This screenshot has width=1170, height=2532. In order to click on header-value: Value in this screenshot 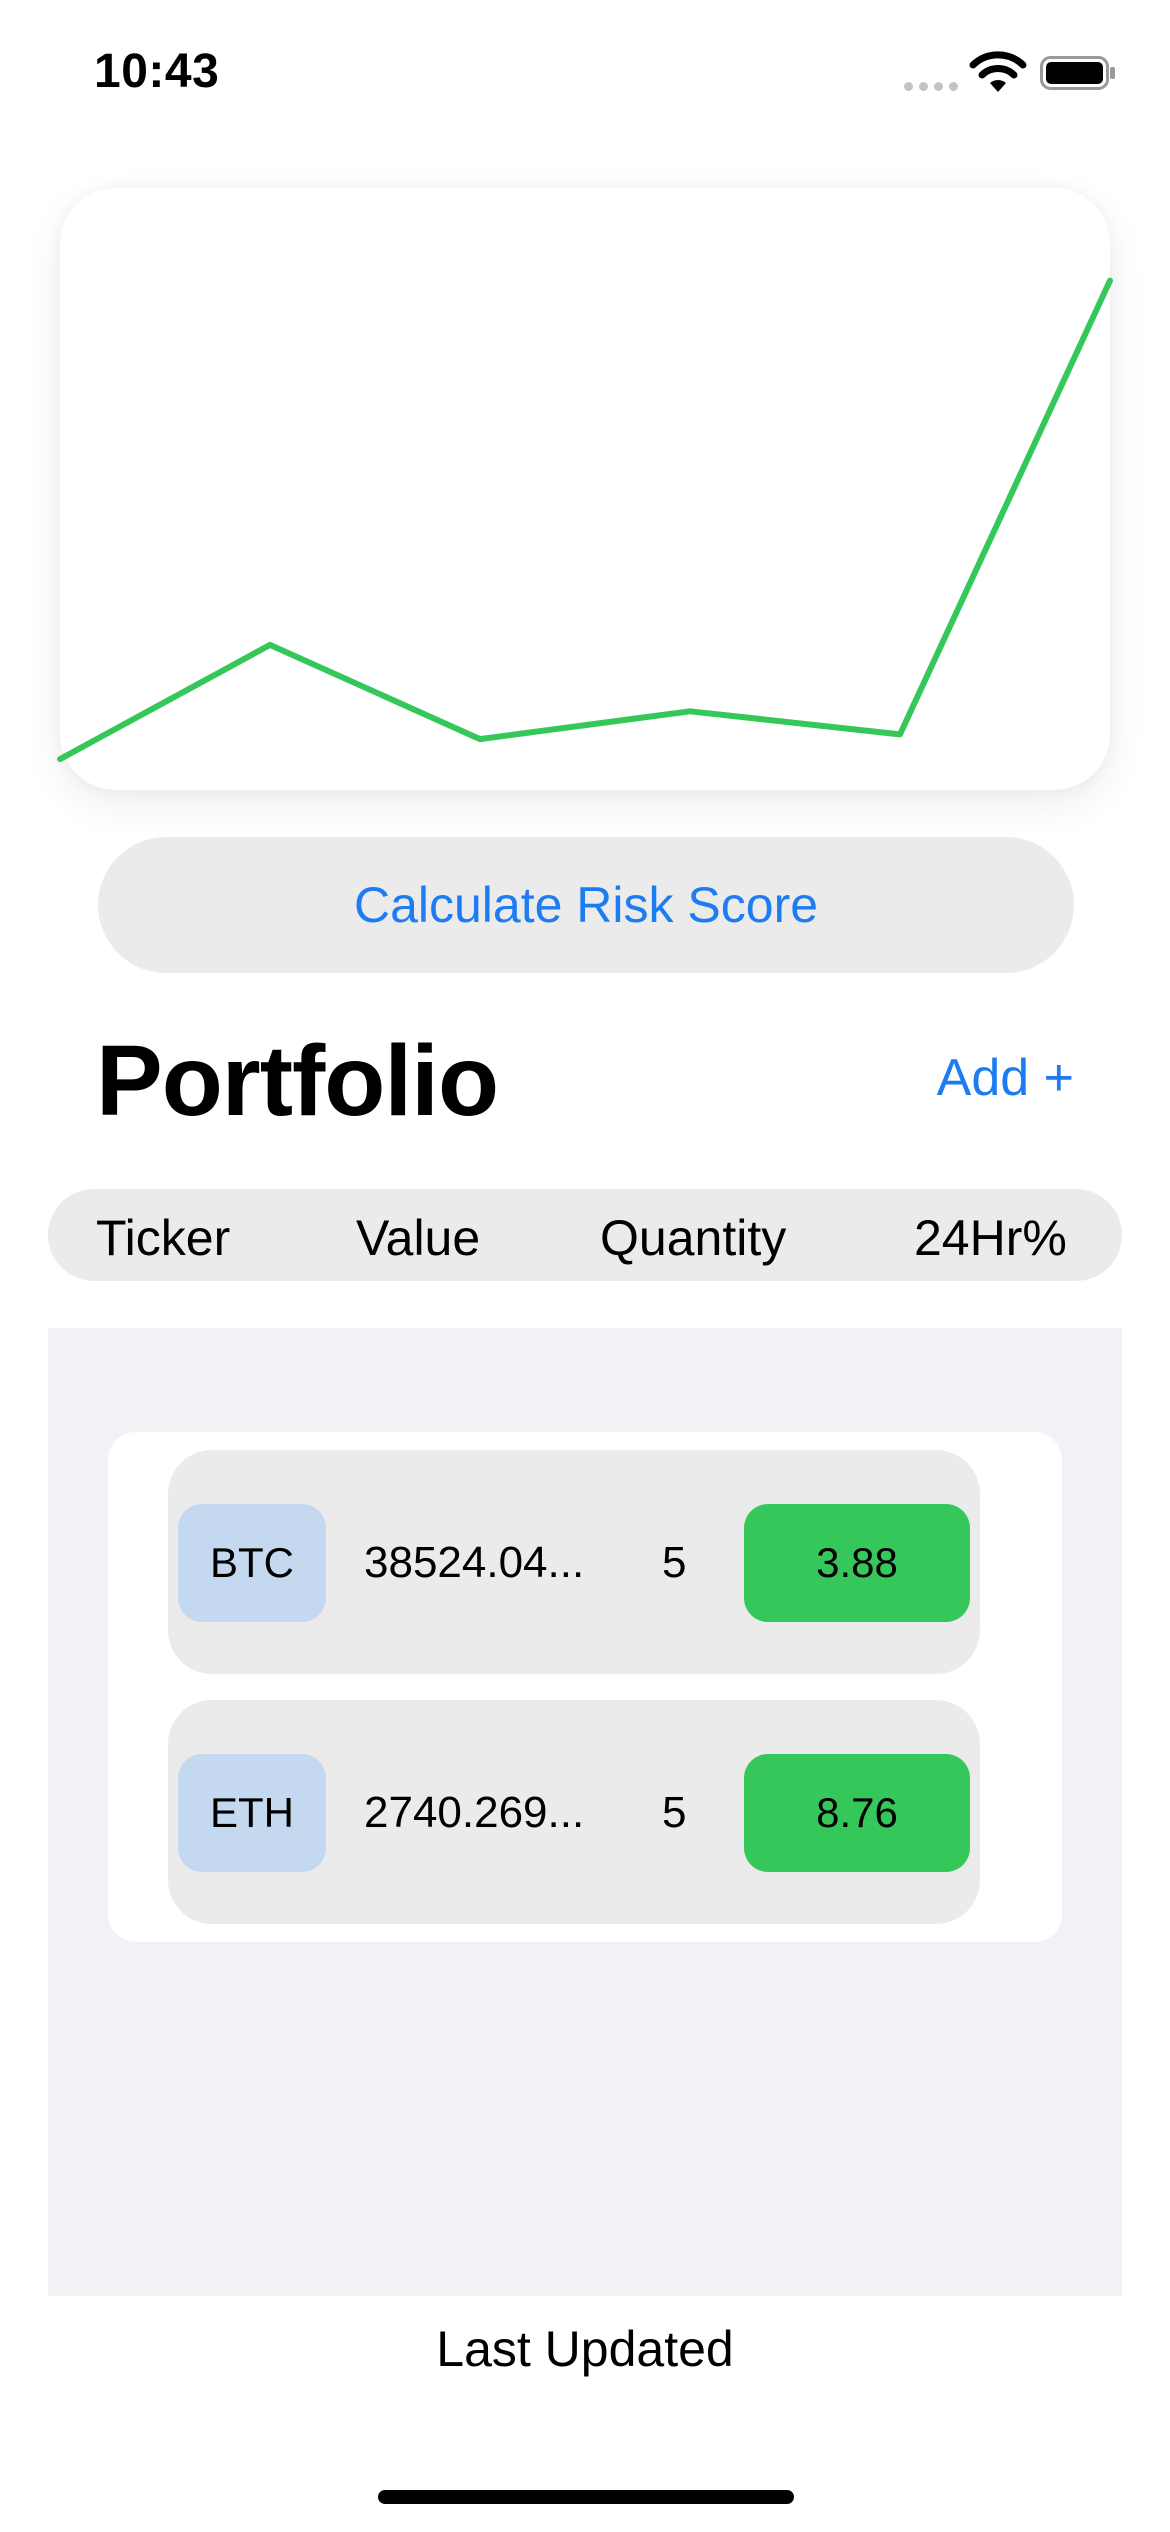, I will do `click(418, 1238)`.